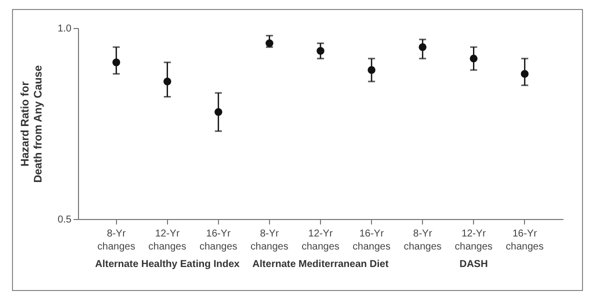 This screenshot has width=599, height=301. I want to click on text: Alternate Mediterranean Diet, so click(321, 264).